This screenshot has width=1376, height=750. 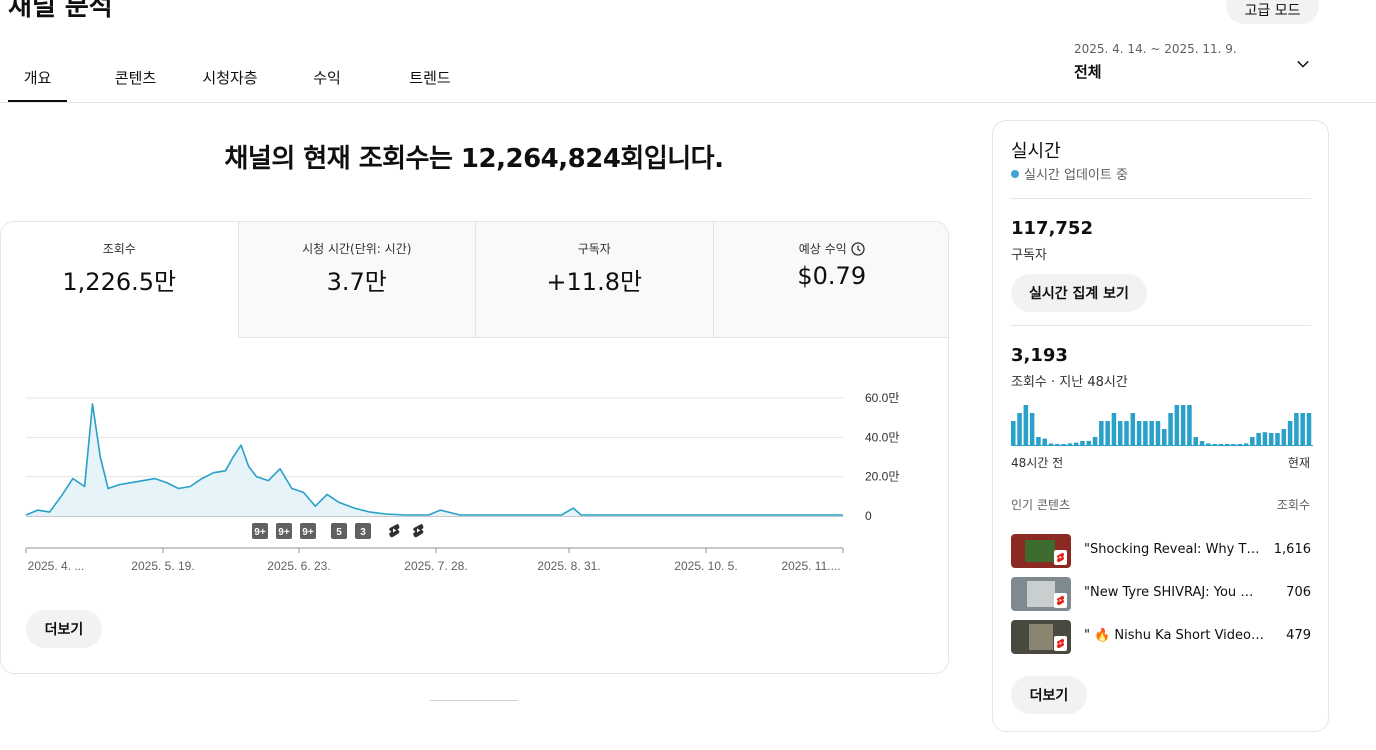 What do you see at coordinates (1029, 255) in the screenshot?
I see `subscriber-label: 구독자` at bounding box center [1029, 255].